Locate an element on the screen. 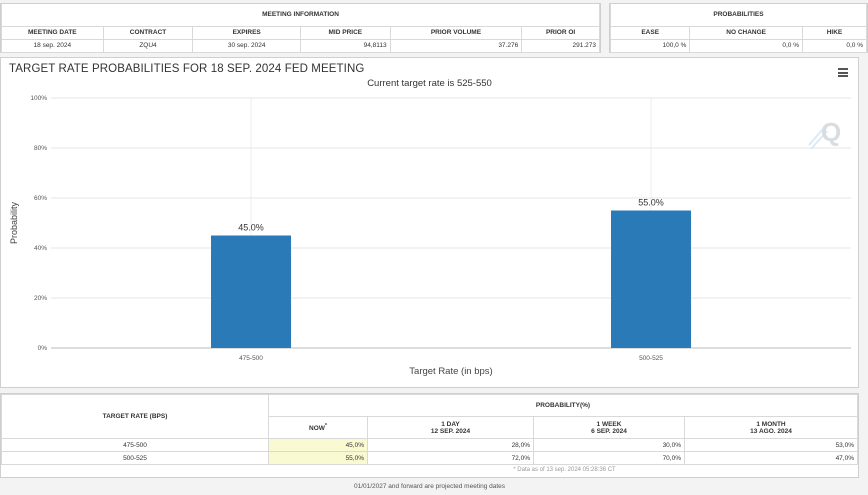  one-month-cell: 53,0% is located at coordinates (771, 445).